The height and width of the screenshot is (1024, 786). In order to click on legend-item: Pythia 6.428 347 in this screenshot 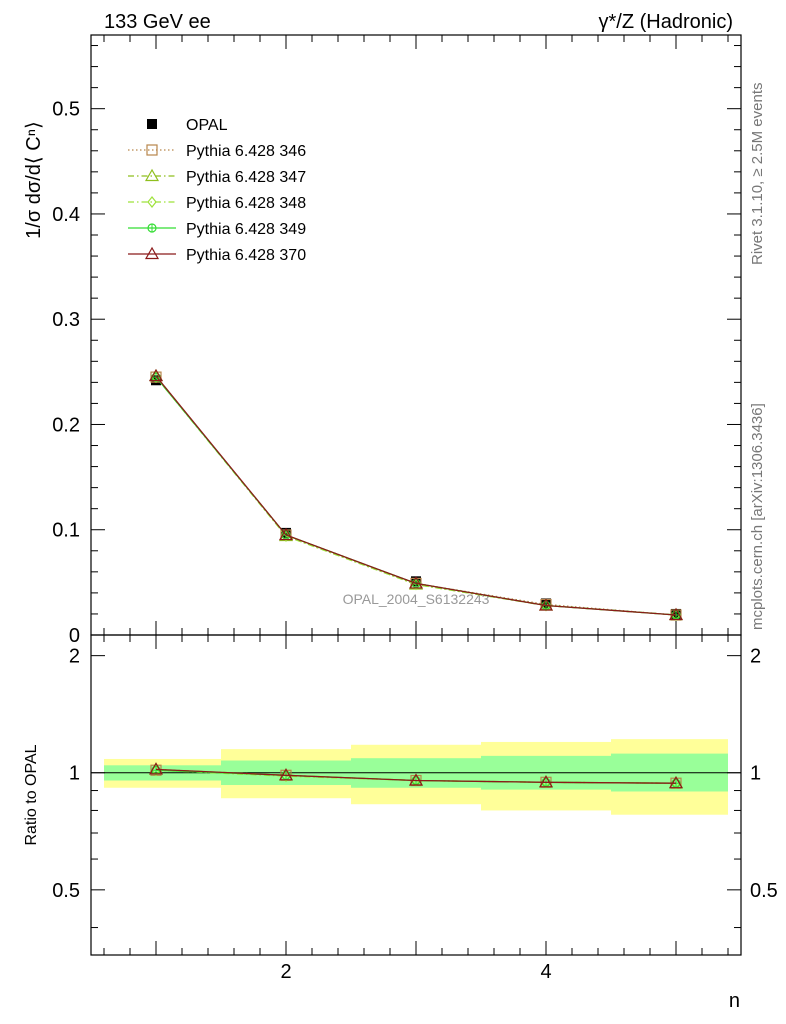, I will do `click(217, 177)`.